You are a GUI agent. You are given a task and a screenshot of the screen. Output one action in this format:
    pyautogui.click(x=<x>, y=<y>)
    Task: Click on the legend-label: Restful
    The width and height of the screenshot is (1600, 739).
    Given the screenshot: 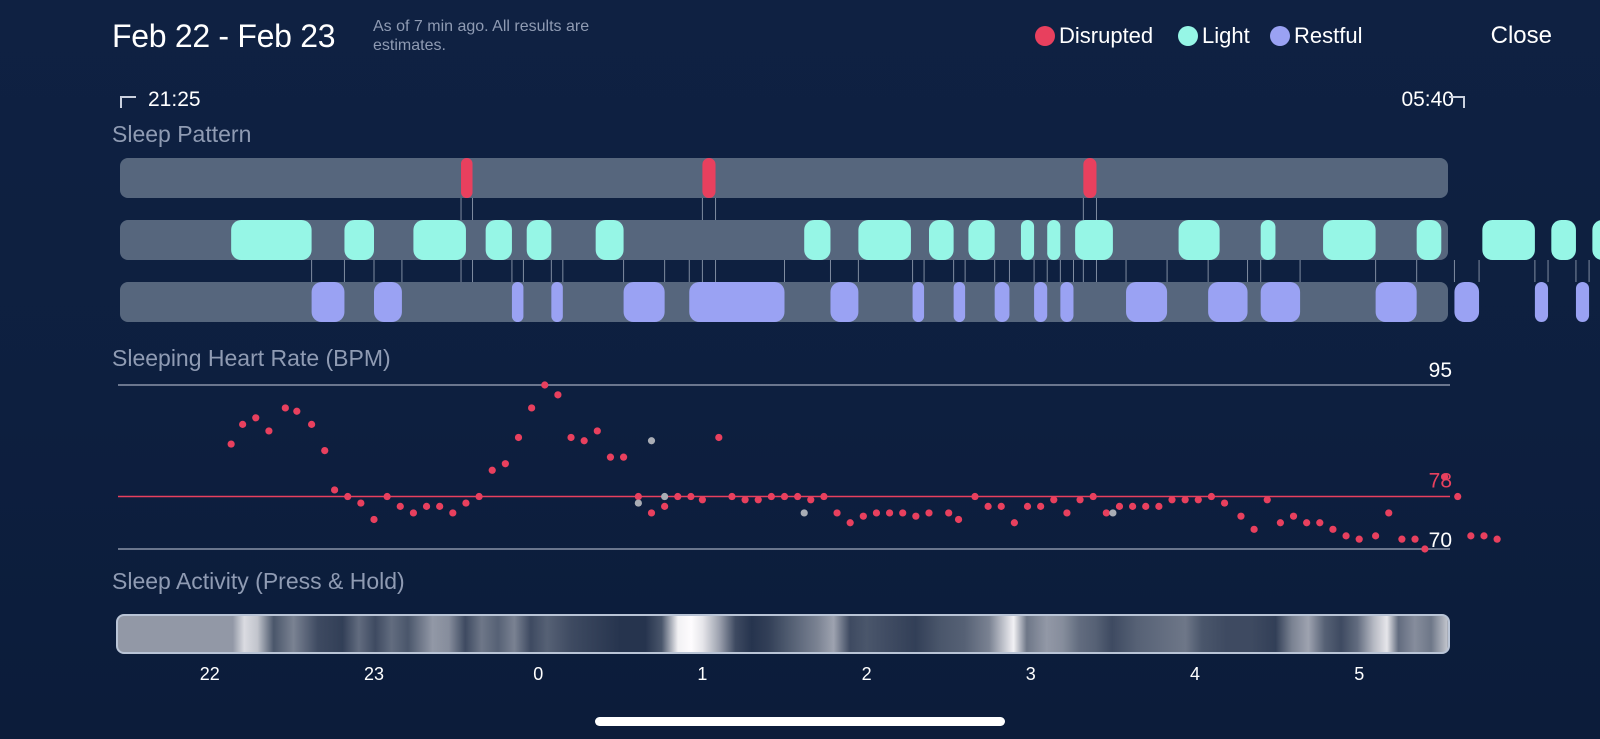 What is the action you would take?
    pyautogui.click(x=1328, y=35)
    